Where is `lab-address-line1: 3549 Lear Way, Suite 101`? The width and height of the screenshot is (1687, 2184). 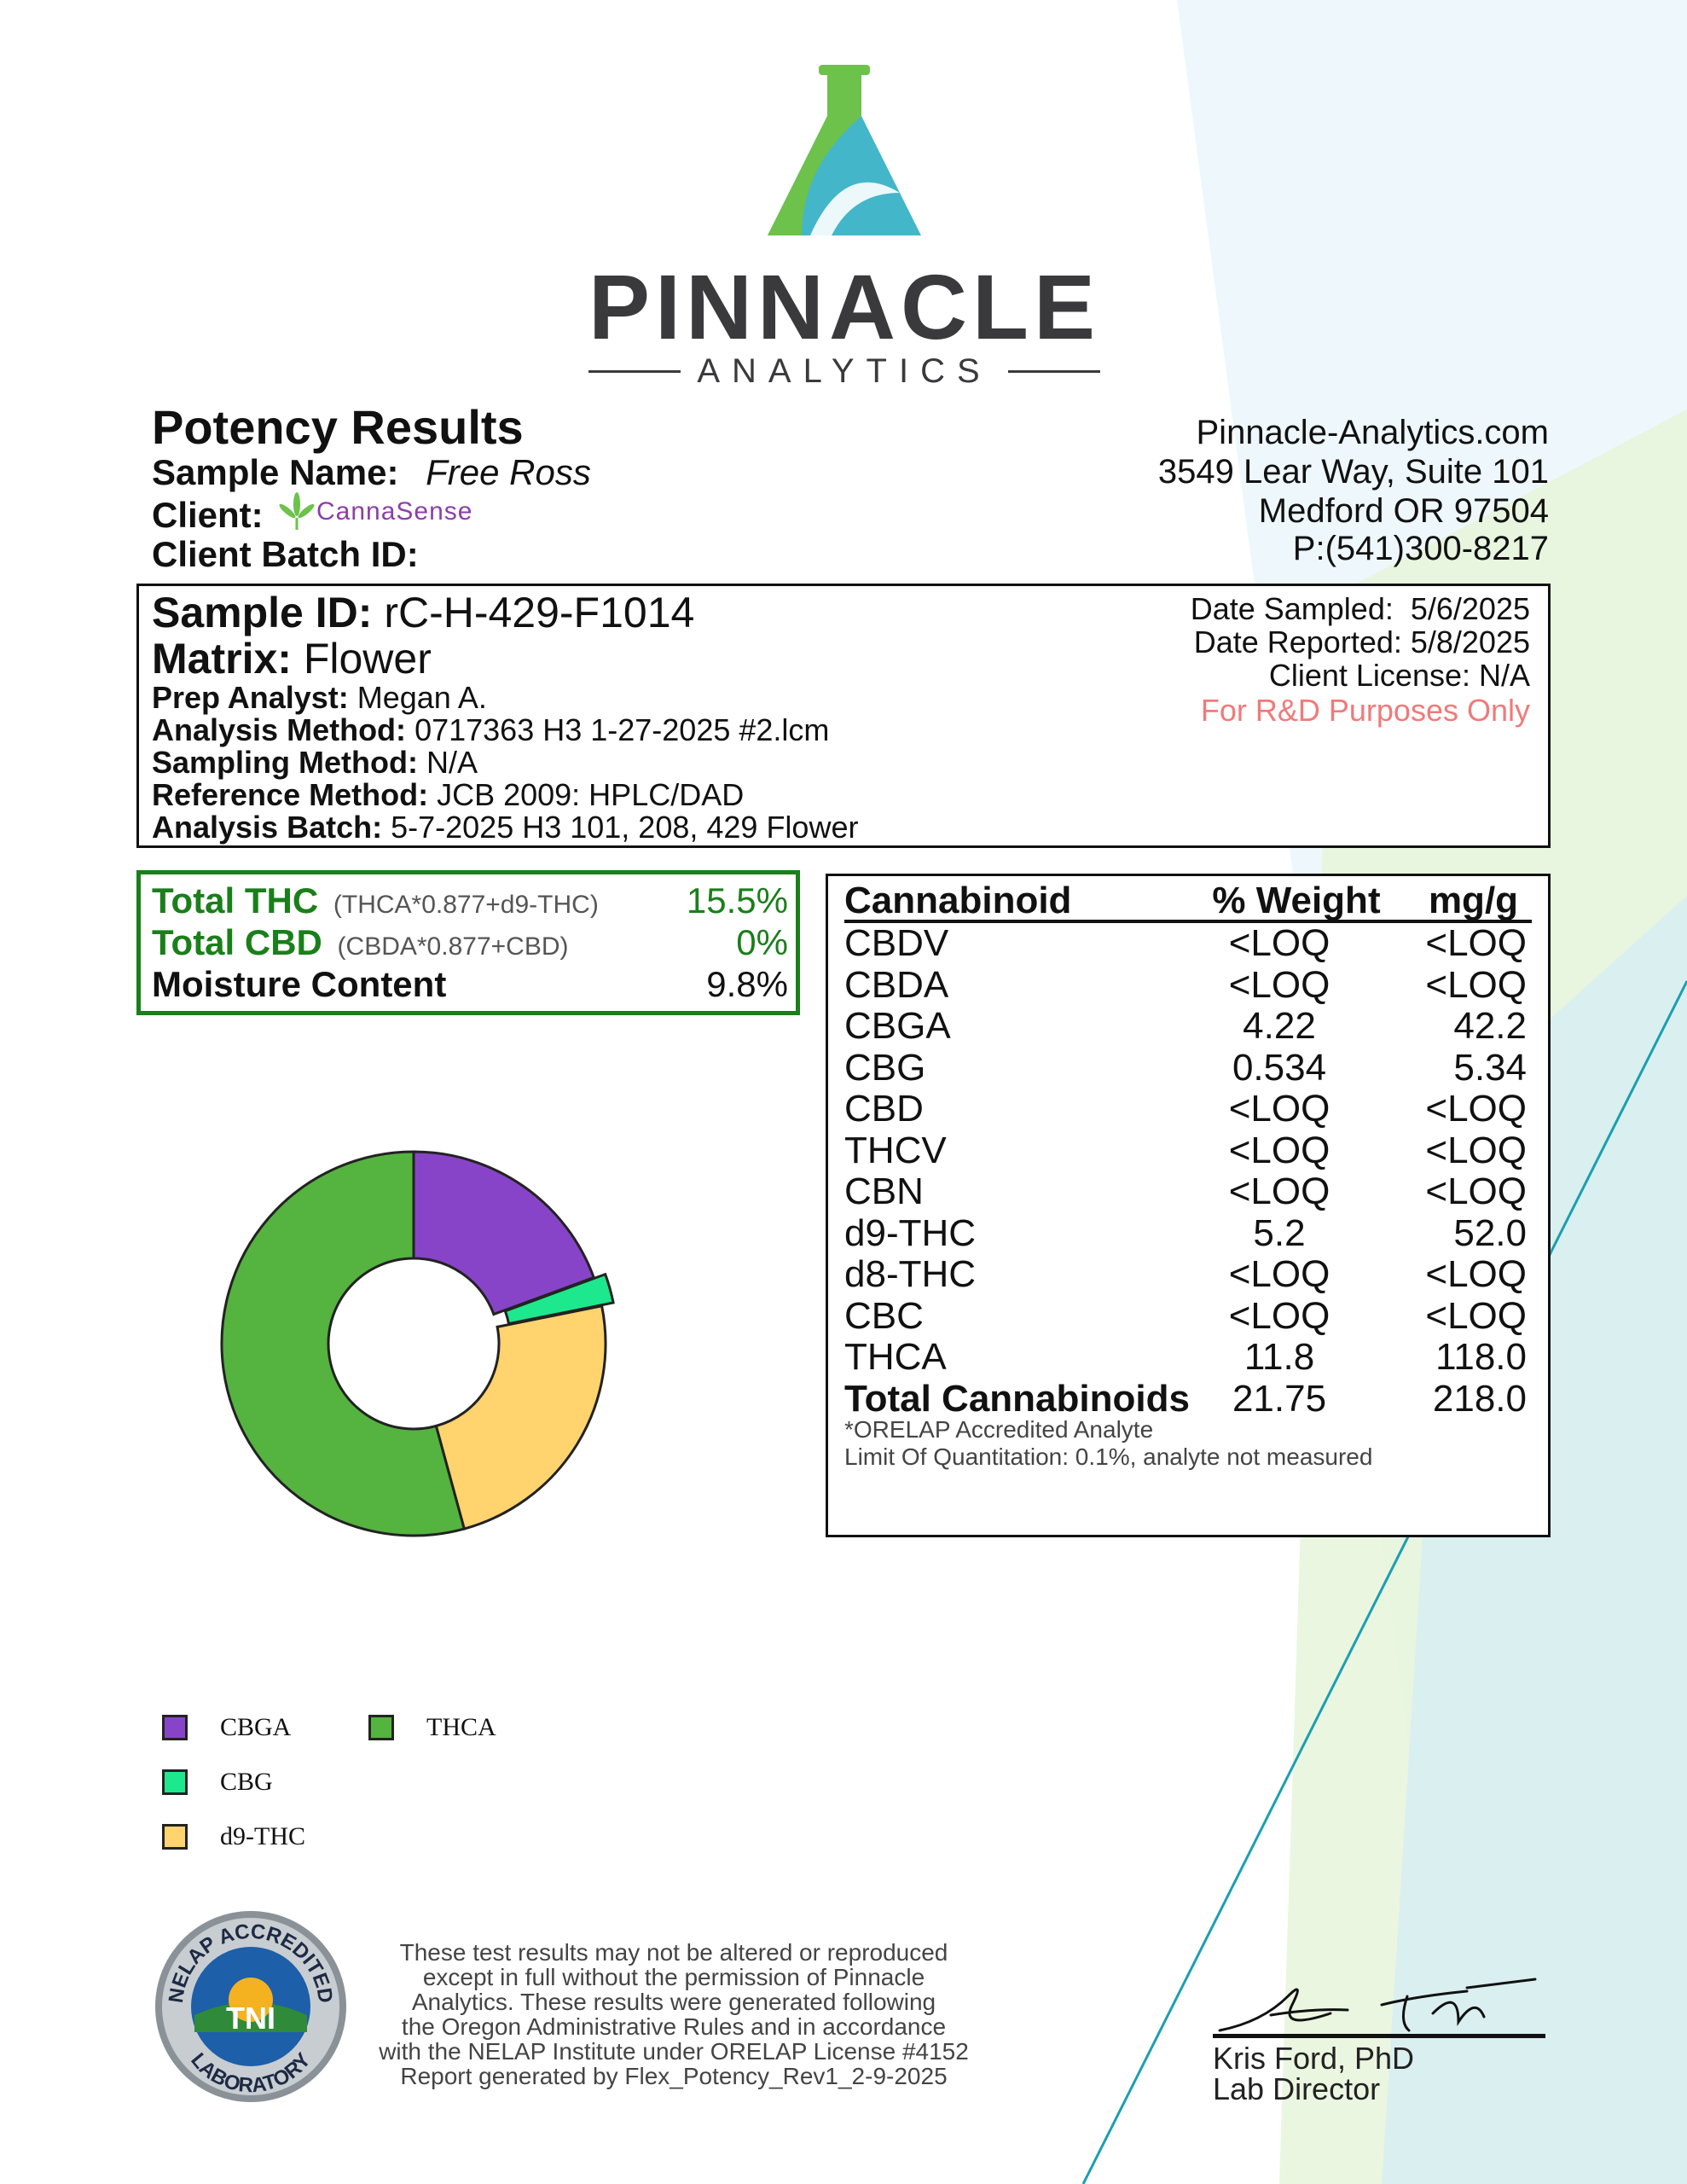
lab-address-line1: 3549 Lear Way, Suite 101 is located at coordinates (1353, 472).